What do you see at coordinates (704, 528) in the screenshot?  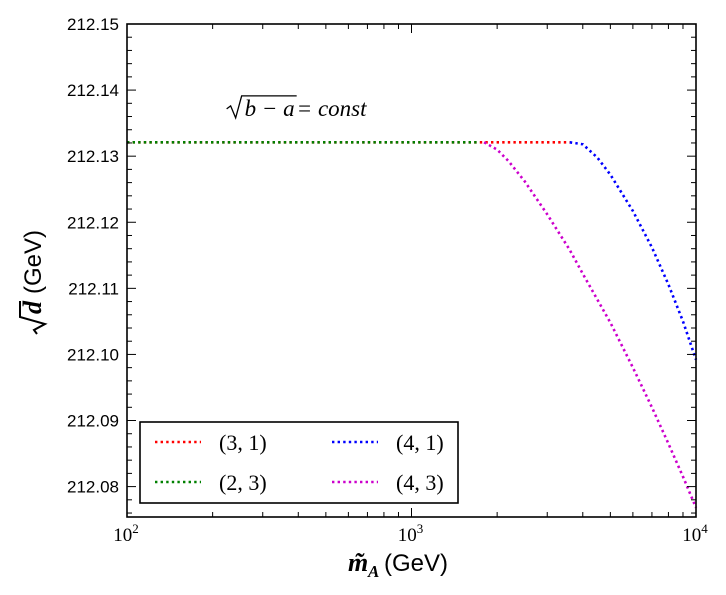 I see `x-tick-label-exponent: 4` at bounding box center [704, 528].